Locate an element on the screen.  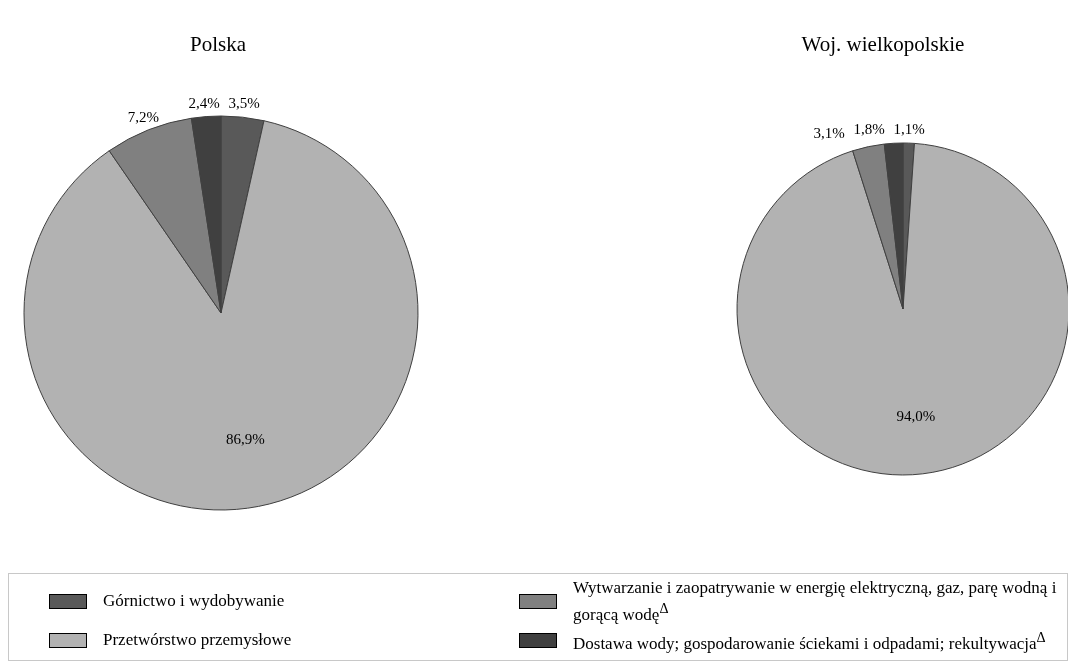
data-label: 2,4% is located at coordinates (204, 102).